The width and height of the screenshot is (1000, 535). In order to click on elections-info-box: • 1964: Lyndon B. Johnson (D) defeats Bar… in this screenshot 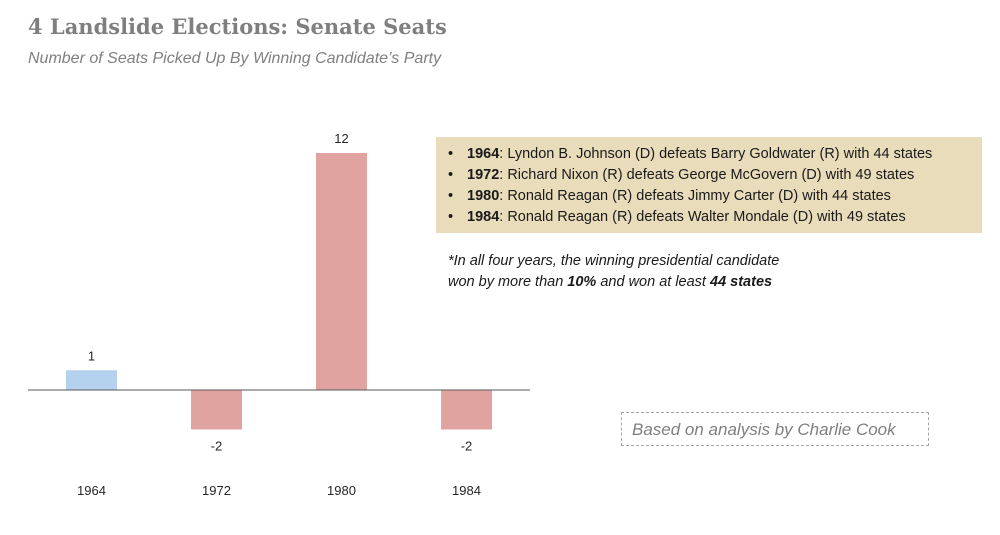, I will do `click(709, 185)`.